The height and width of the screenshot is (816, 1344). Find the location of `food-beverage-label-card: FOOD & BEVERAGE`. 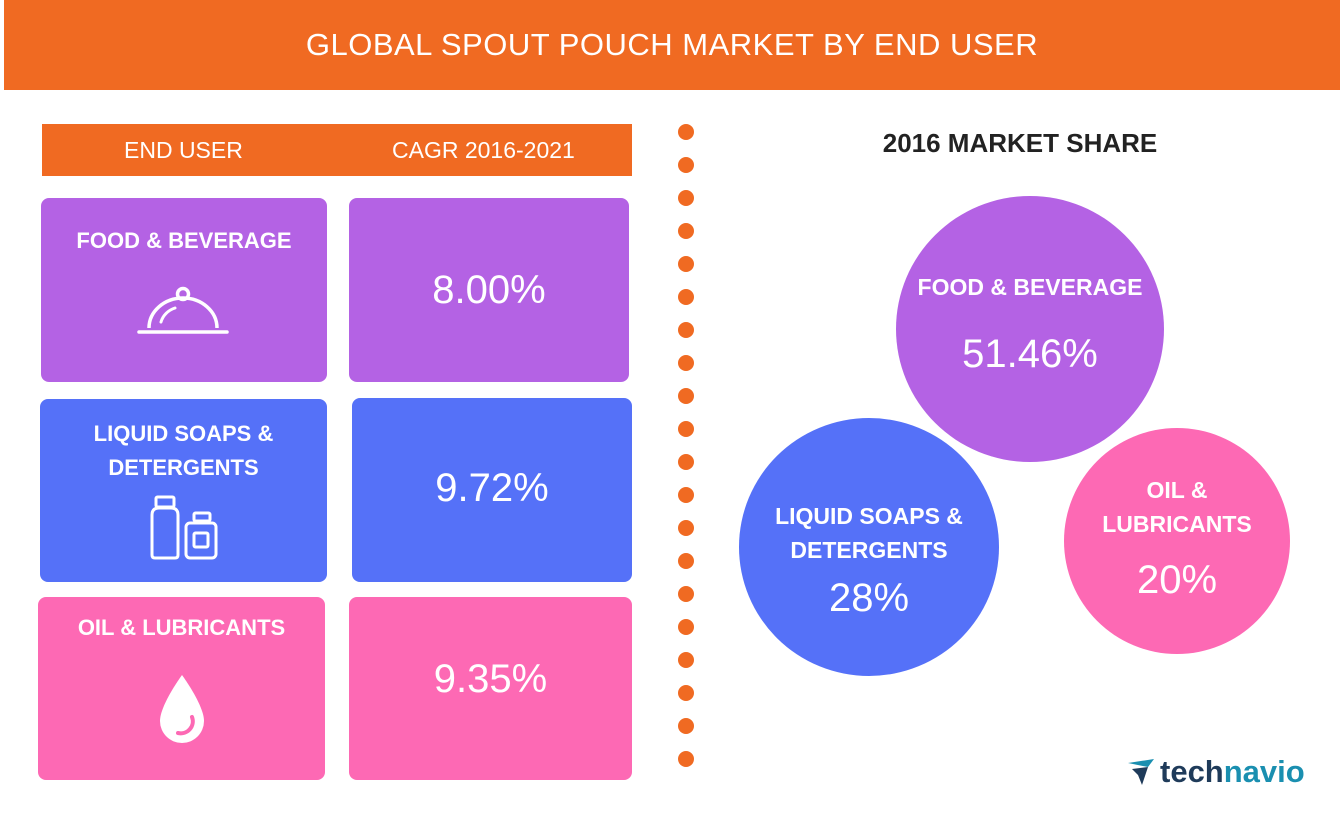

food-beverage-label-card: FOOD & BEVERAGE is located at coordinates (184, 290).